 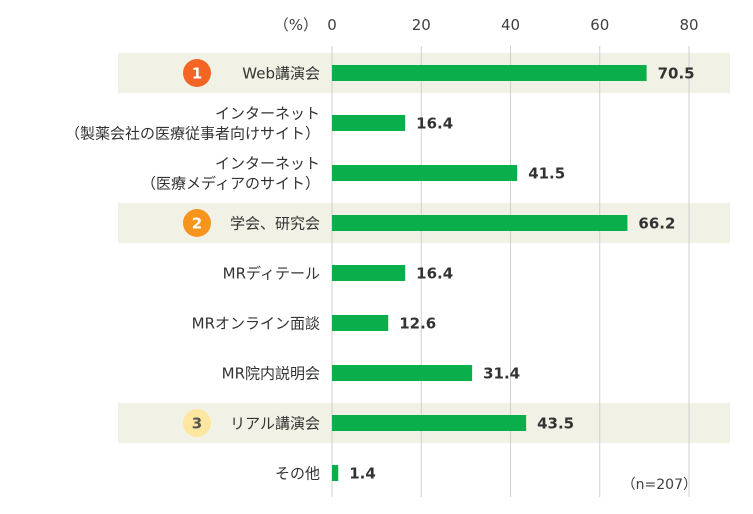 I want to click on category-label: MRディテール, so click(x=271, y=274).